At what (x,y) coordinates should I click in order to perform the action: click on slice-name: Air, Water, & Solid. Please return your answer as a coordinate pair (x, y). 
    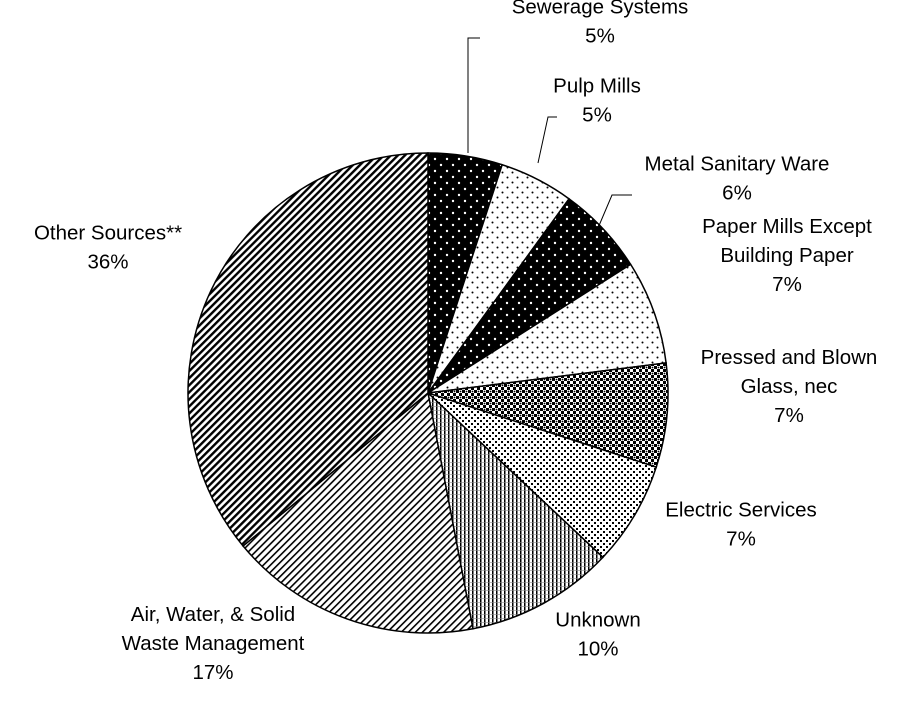
    Looking at the image, I should click on (213, 614).